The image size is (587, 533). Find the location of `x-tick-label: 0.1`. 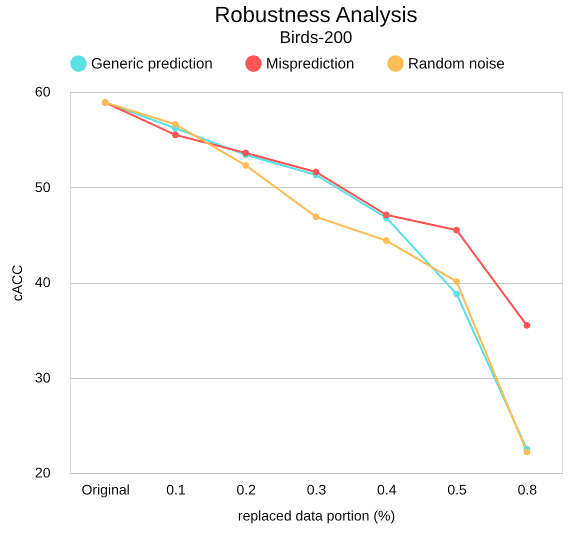

x-tick-label: 0.1 is located at coordinates (176, 490).